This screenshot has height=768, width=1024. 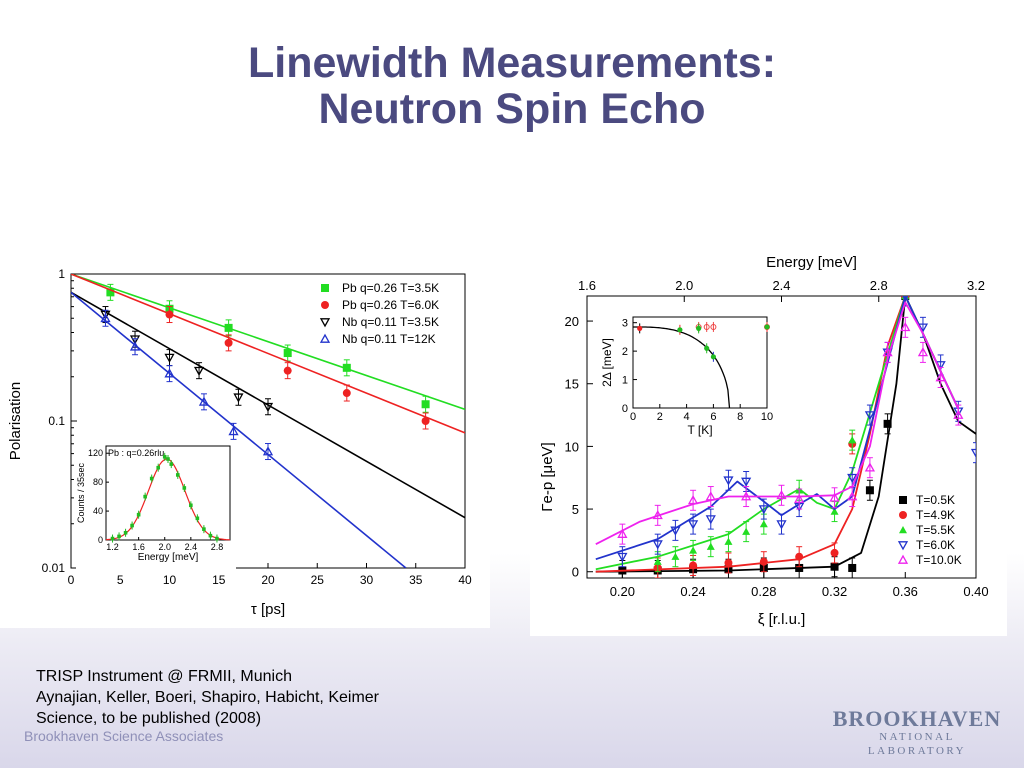 What do you see at coordinates (416, 580) in the screenshot?
I see `x-tick-label: 35` at bounding box center [416, 580].